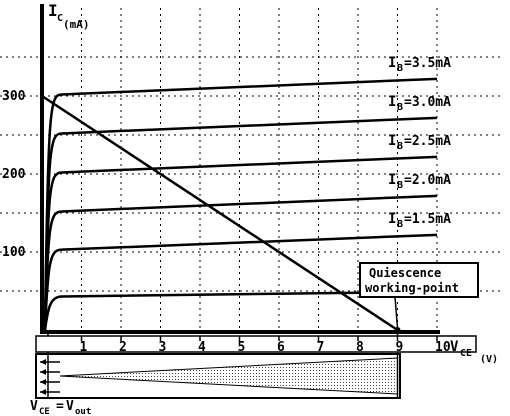 This screenshot has height=416, width=510. I want to click on y-tick-label: 100, so click(14, 252).